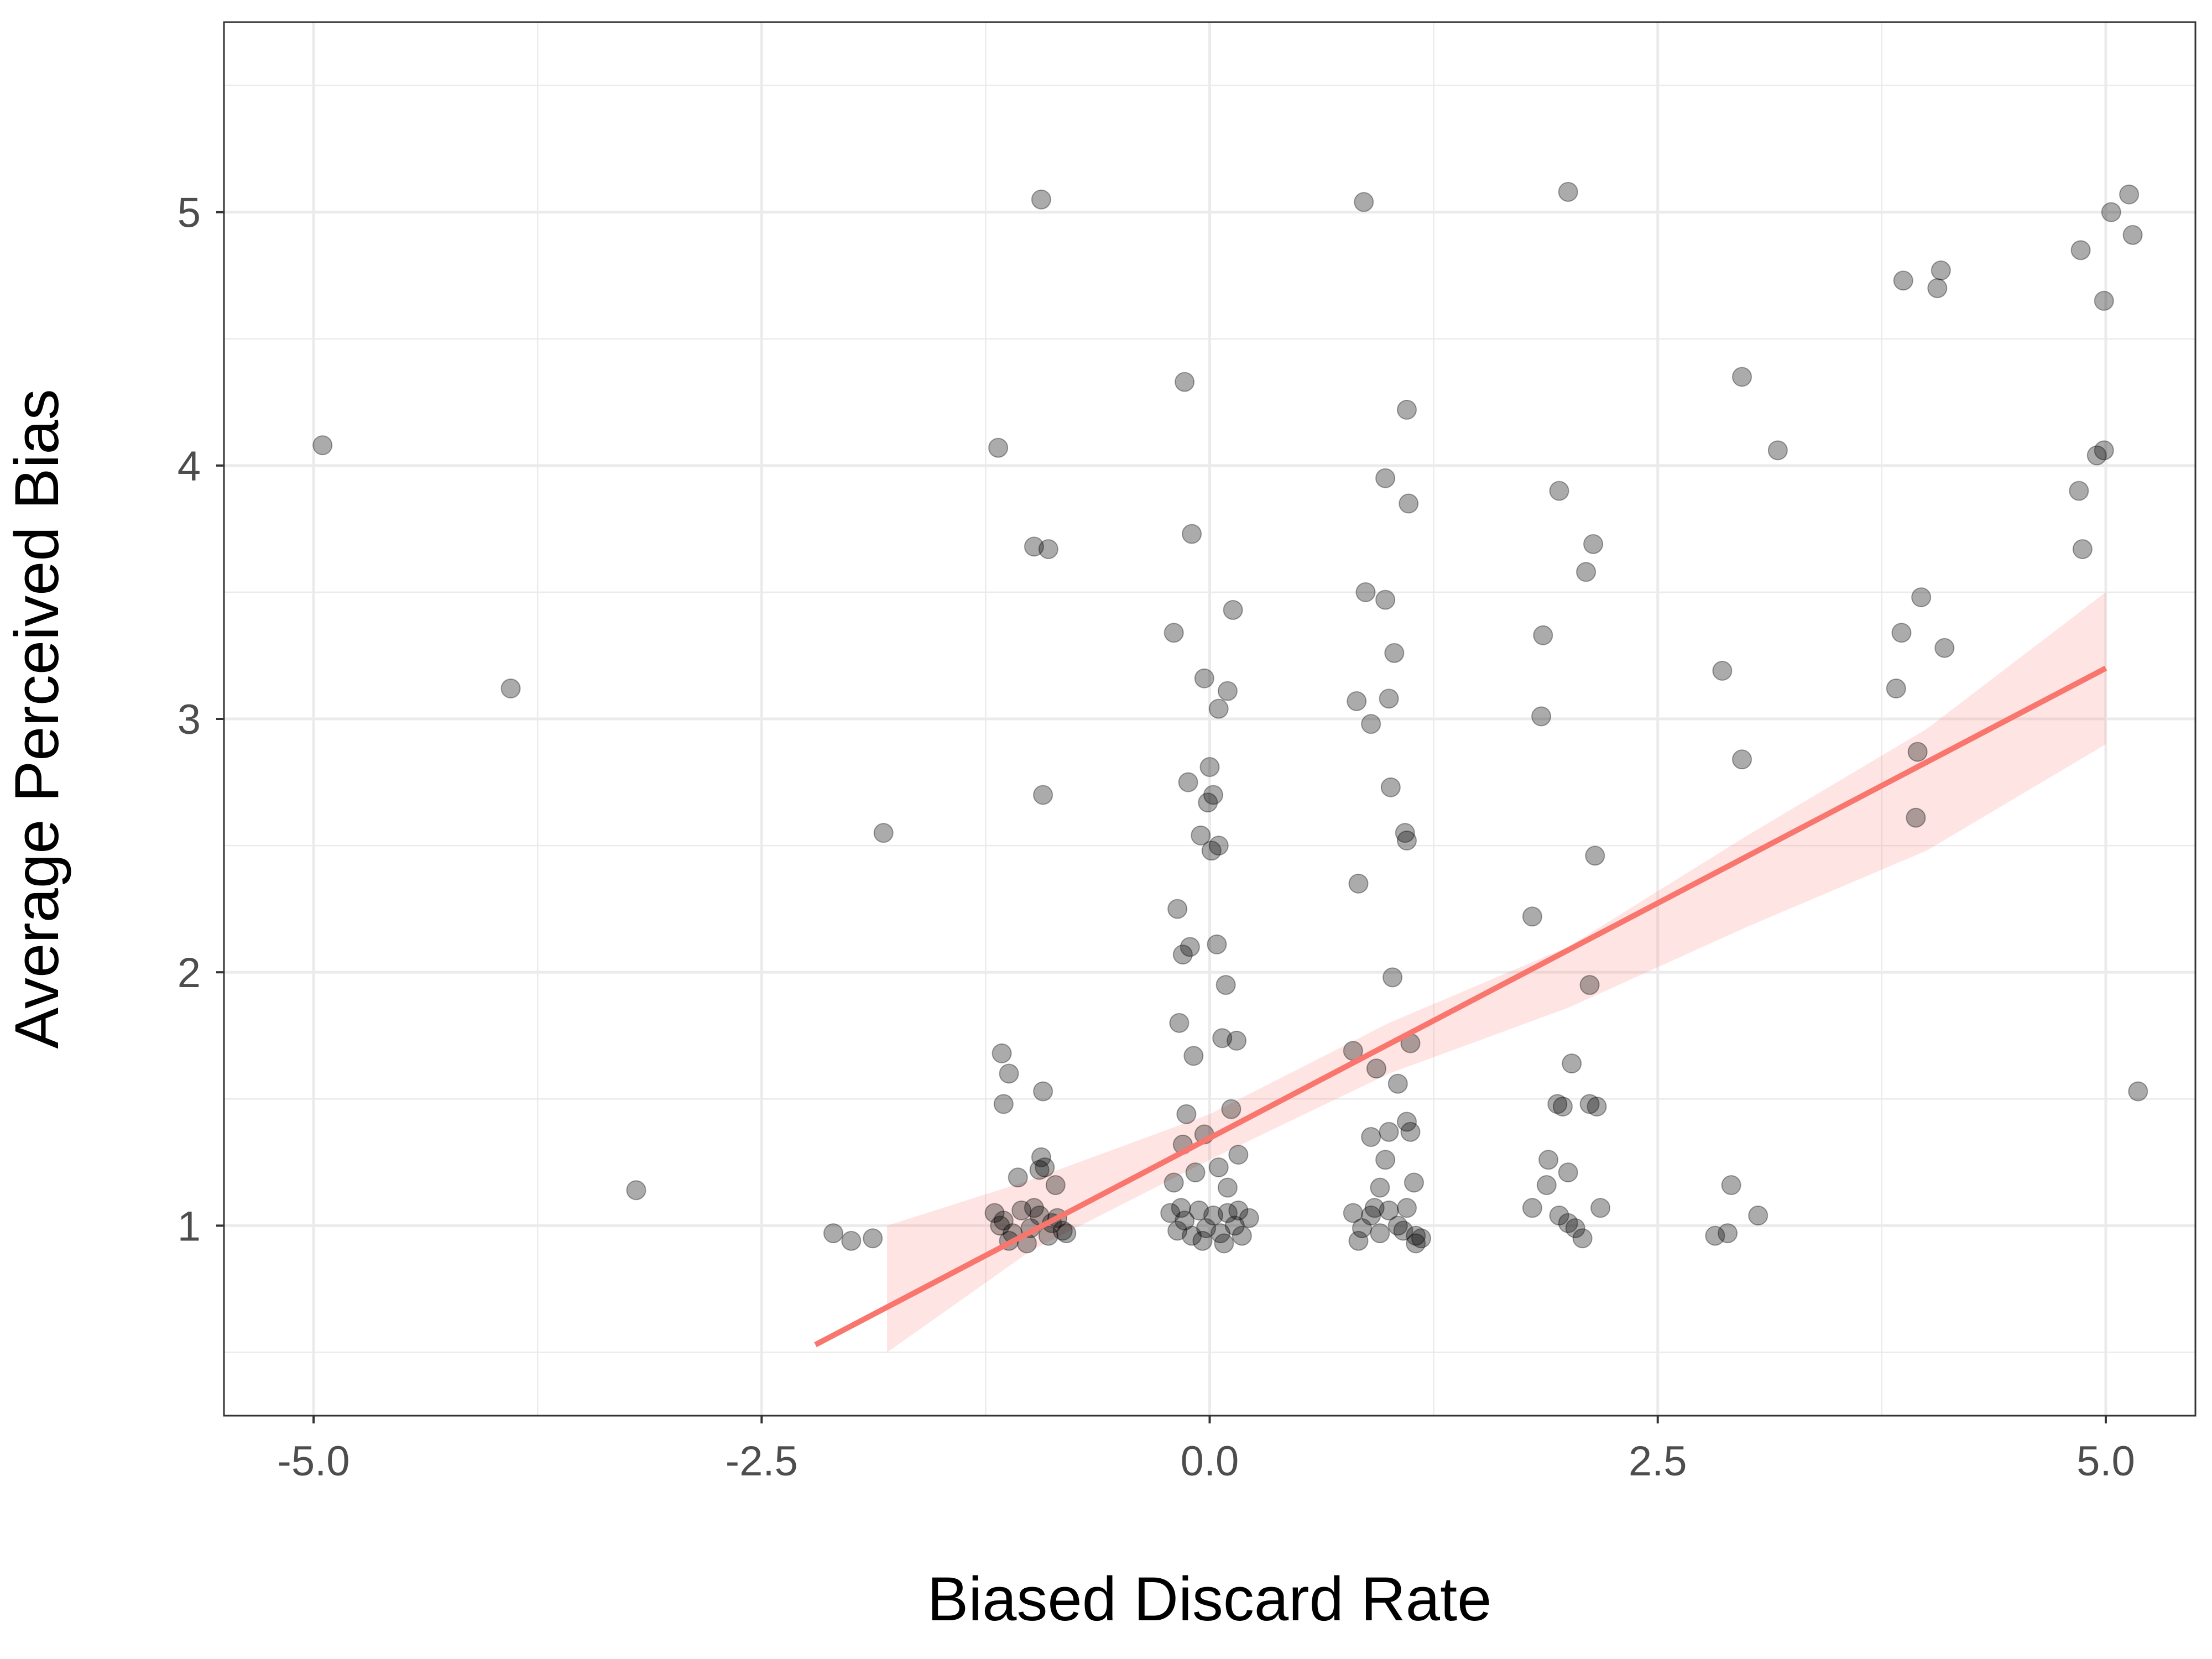 The width and height of the screenshot is (2212, 1659). I want to click on y-axis-ticks: 1 2 3 4 5, so click(201, 720).